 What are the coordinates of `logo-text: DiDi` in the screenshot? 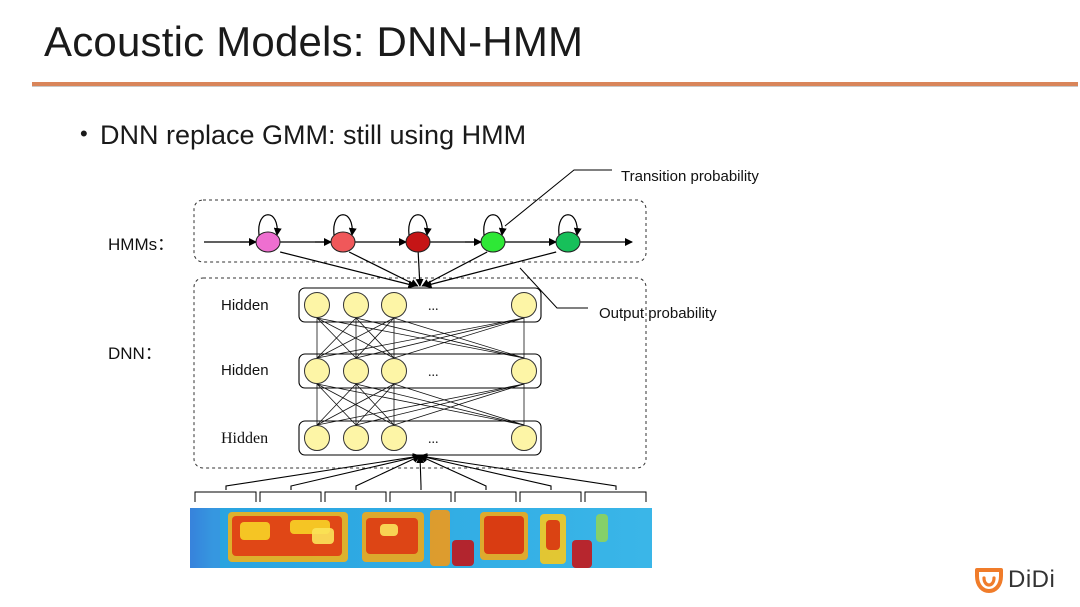 It's located at (1032, 579).